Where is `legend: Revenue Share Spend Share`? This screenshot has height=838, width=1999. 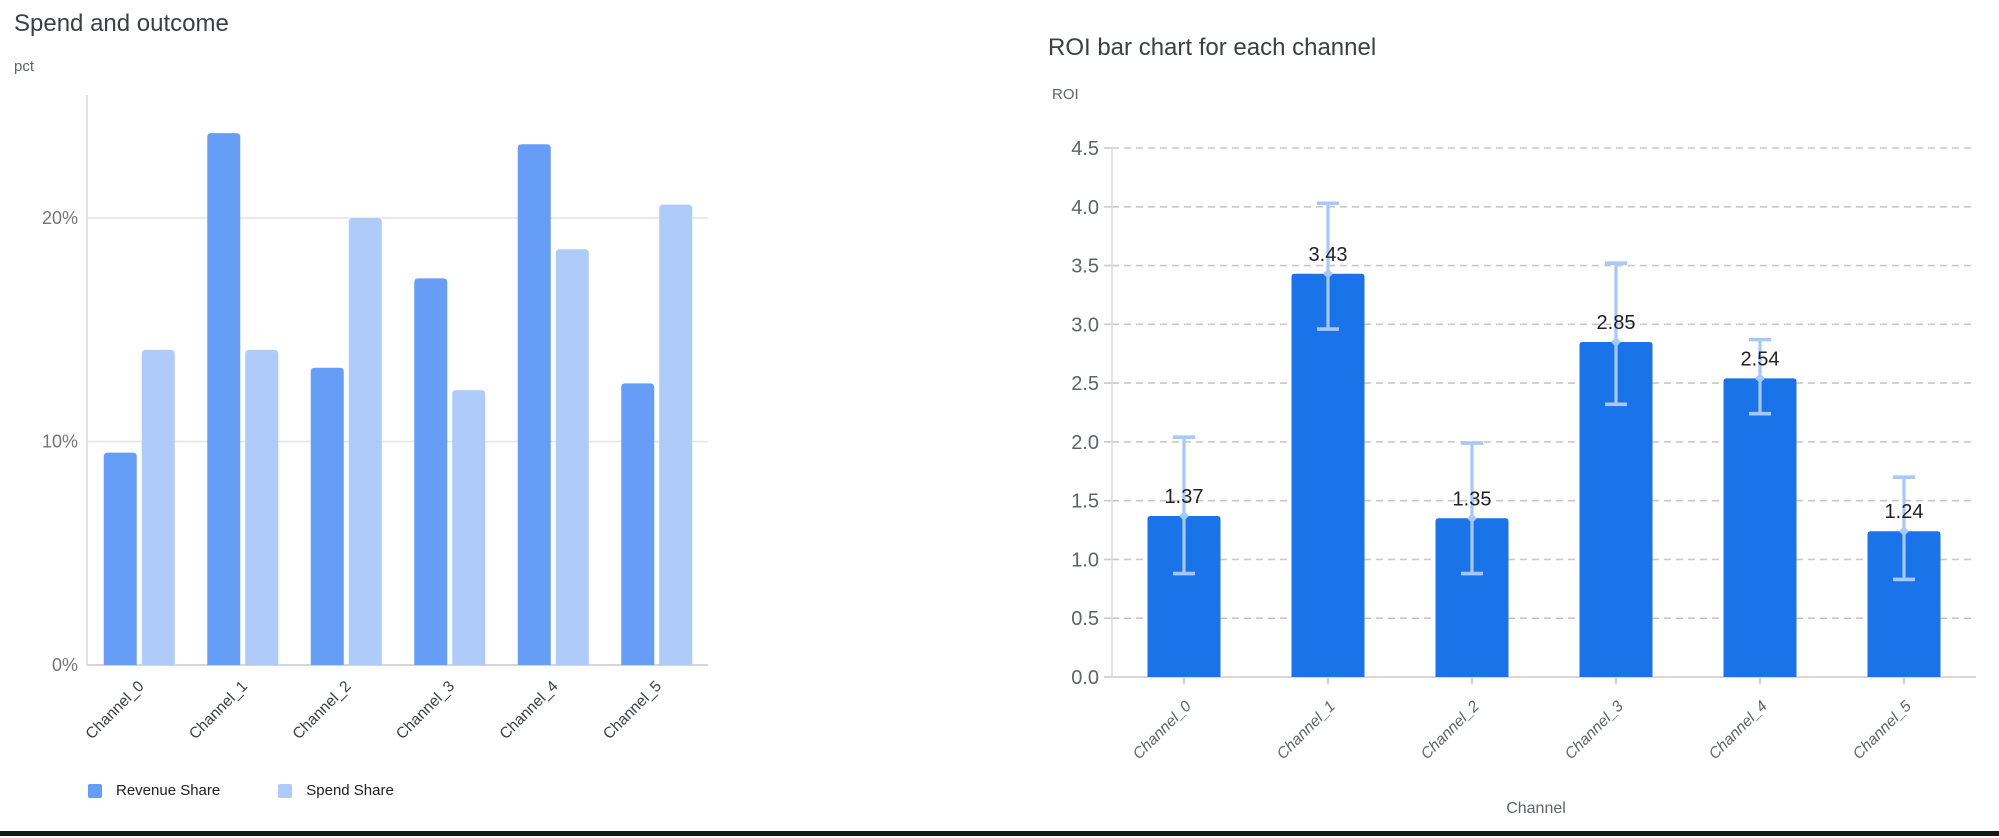
legend: Revenue Share Spend Share is located at coordinates (241, 790).